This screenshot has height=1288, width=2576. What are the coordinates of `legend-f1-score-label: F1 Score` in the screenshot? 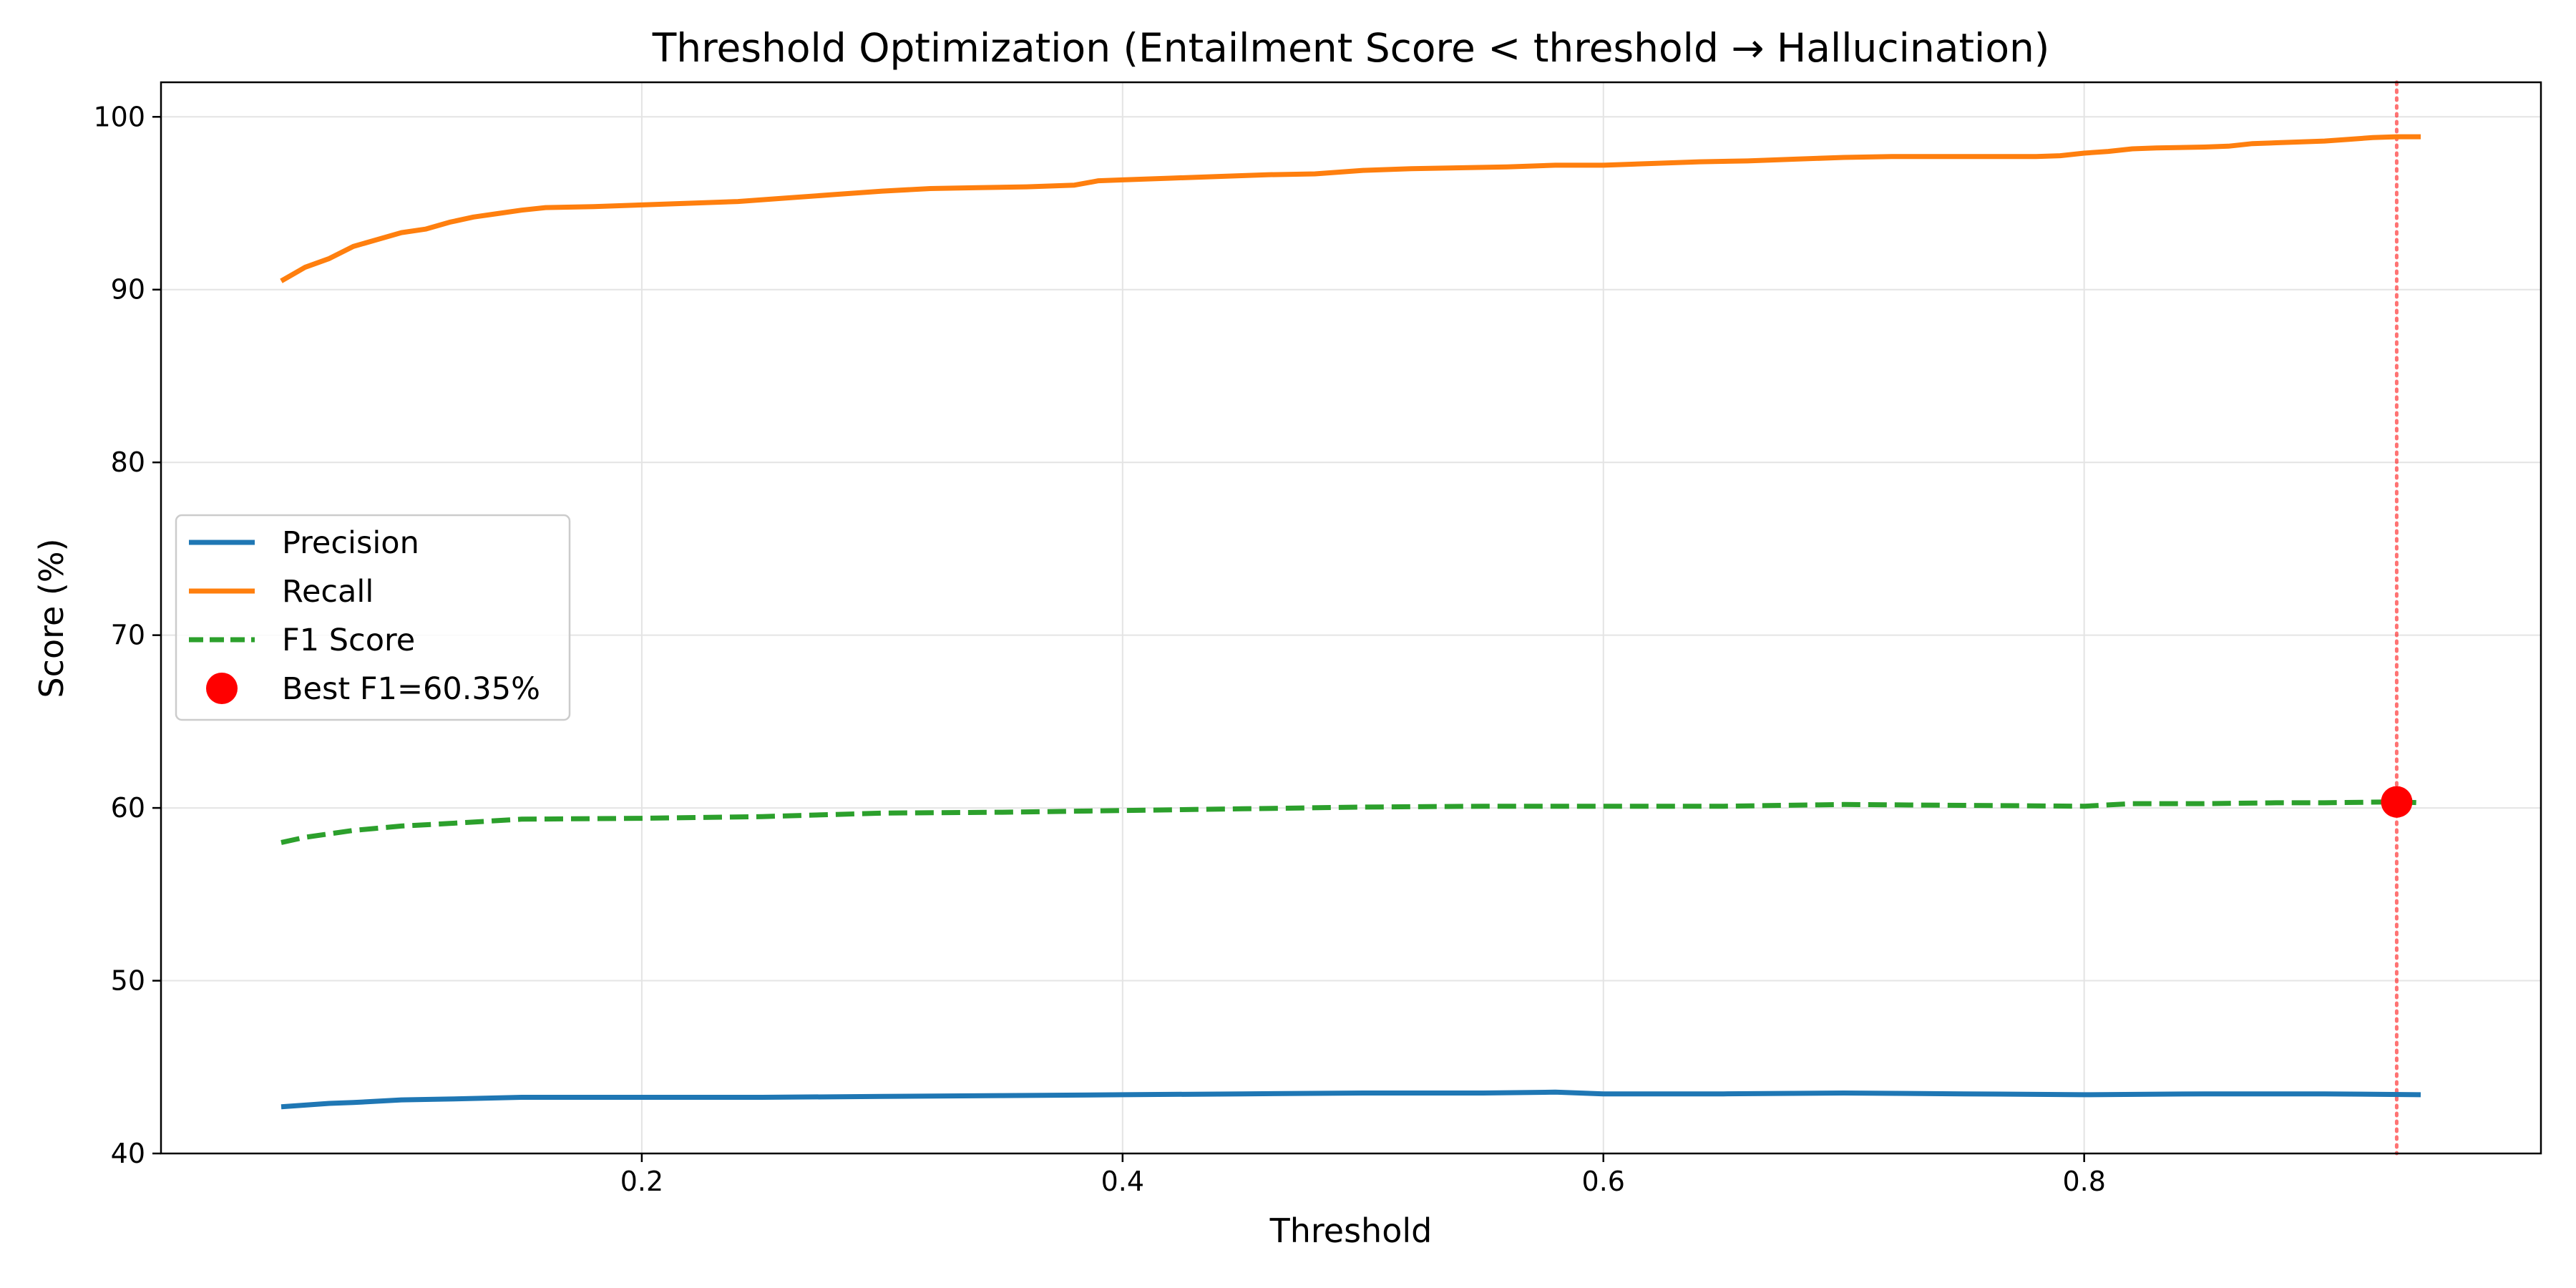 It's located at (348, 640).